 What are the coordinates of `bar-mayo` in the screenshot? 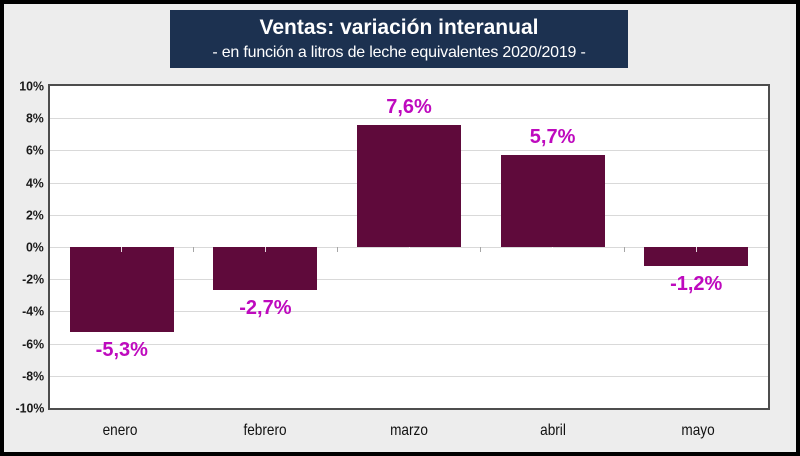 It's located at (696, 257).